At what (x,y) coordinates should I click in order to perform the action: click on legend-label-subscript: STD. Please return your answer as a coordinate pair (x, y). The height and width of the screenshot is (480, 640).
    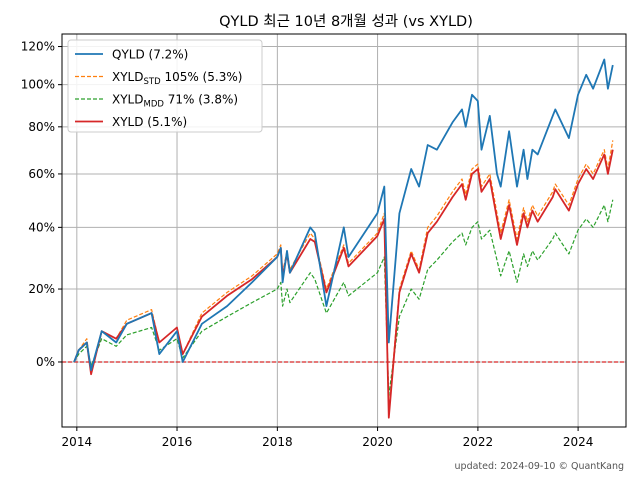
    Looking at the image, I should click on (152, 82).